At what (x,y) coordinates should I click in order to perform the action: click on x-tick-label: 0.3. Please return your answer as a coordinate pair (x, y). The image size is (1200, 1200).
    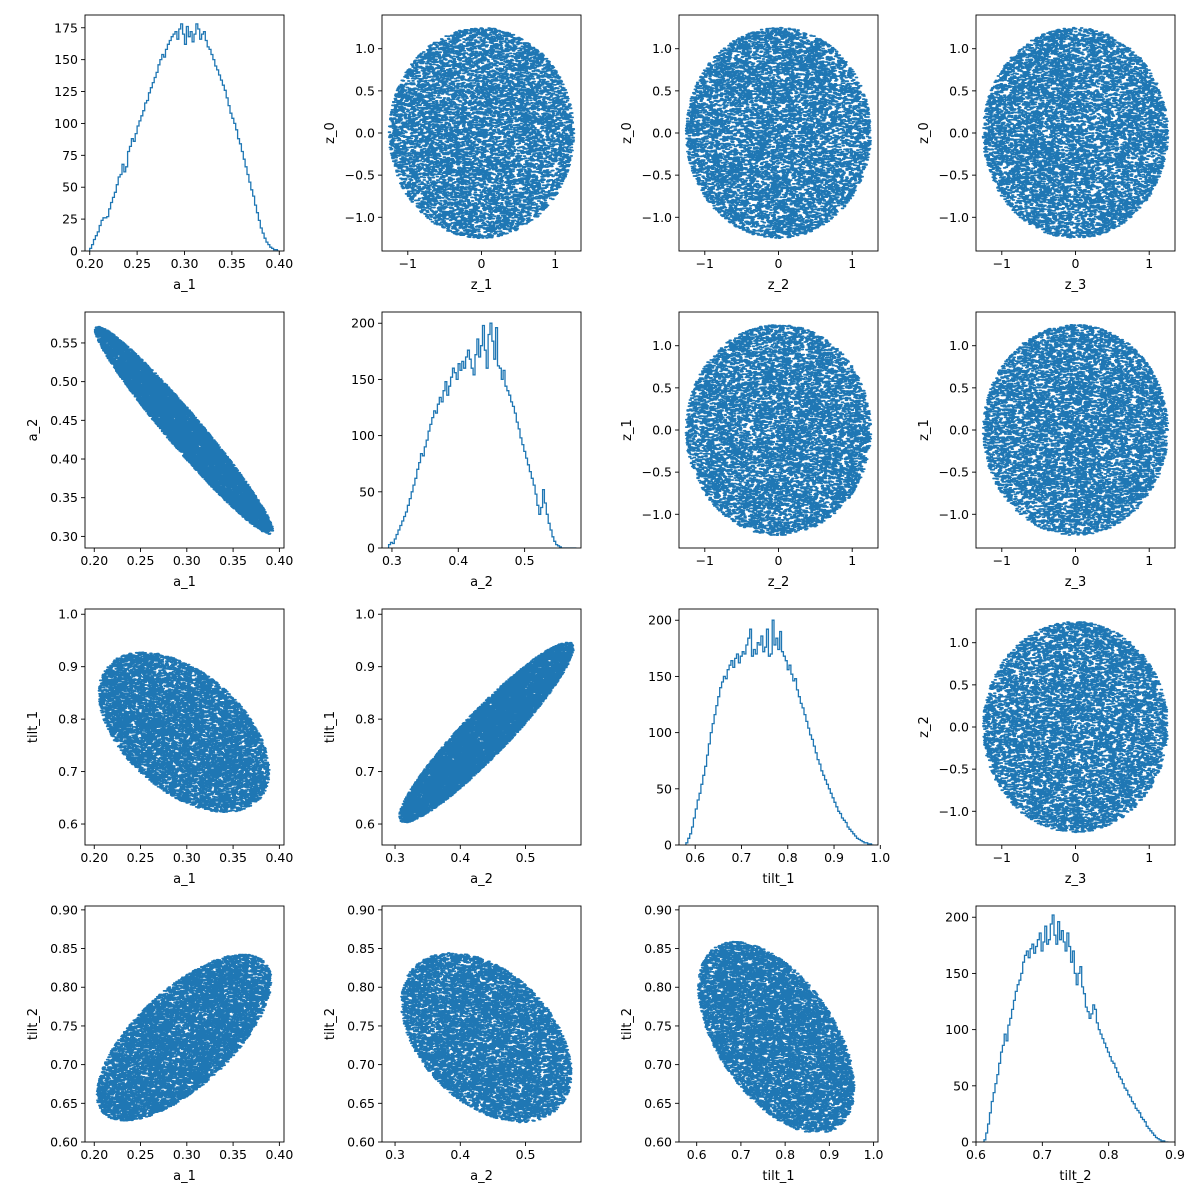
    Looking at the image, I should click on (395, 857).